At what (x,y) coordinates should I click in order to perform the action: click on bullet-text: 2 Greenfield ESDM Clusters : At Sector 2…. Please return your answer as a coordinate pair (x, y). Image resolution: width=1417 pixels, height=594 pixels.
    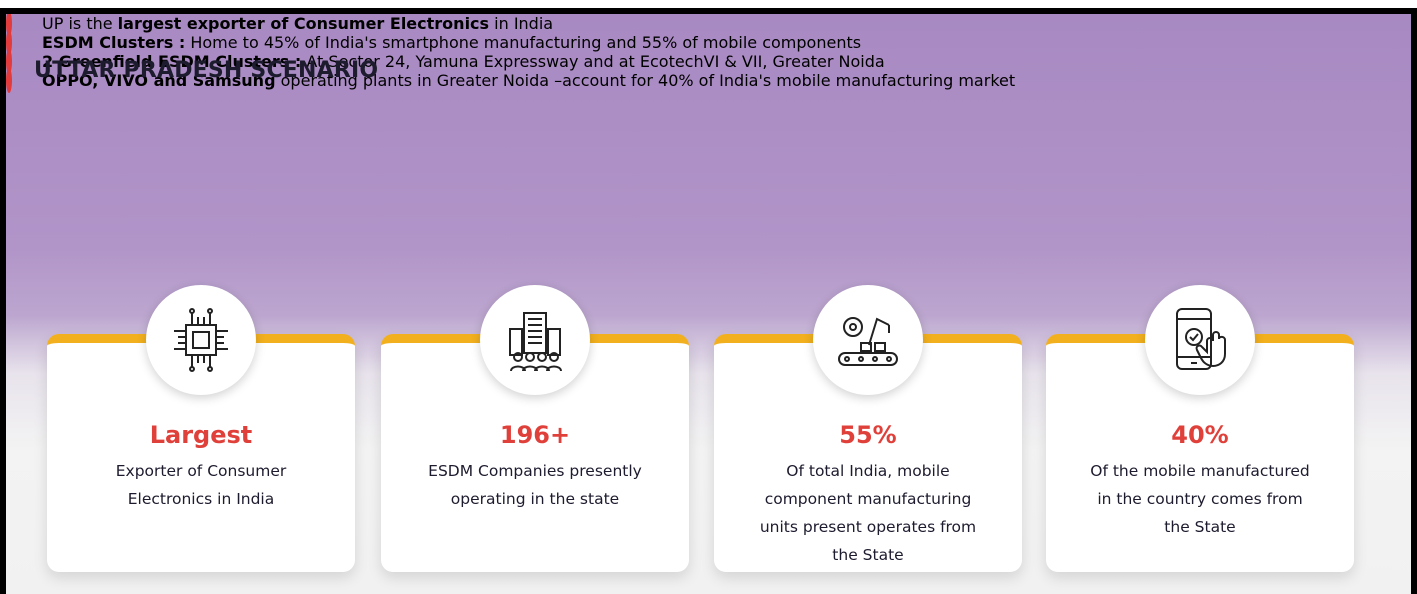
    Looking at the image, I should click on (463, 61).